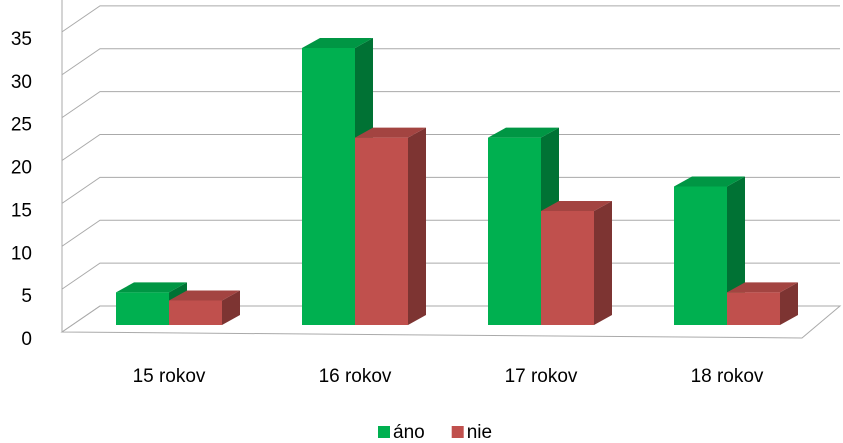 This screenshot has width=843, height=443. What do you see at coordinates (21, 82) in the screenshot?
I see `y-tick-label: 30` at bounding box center [21, 82].